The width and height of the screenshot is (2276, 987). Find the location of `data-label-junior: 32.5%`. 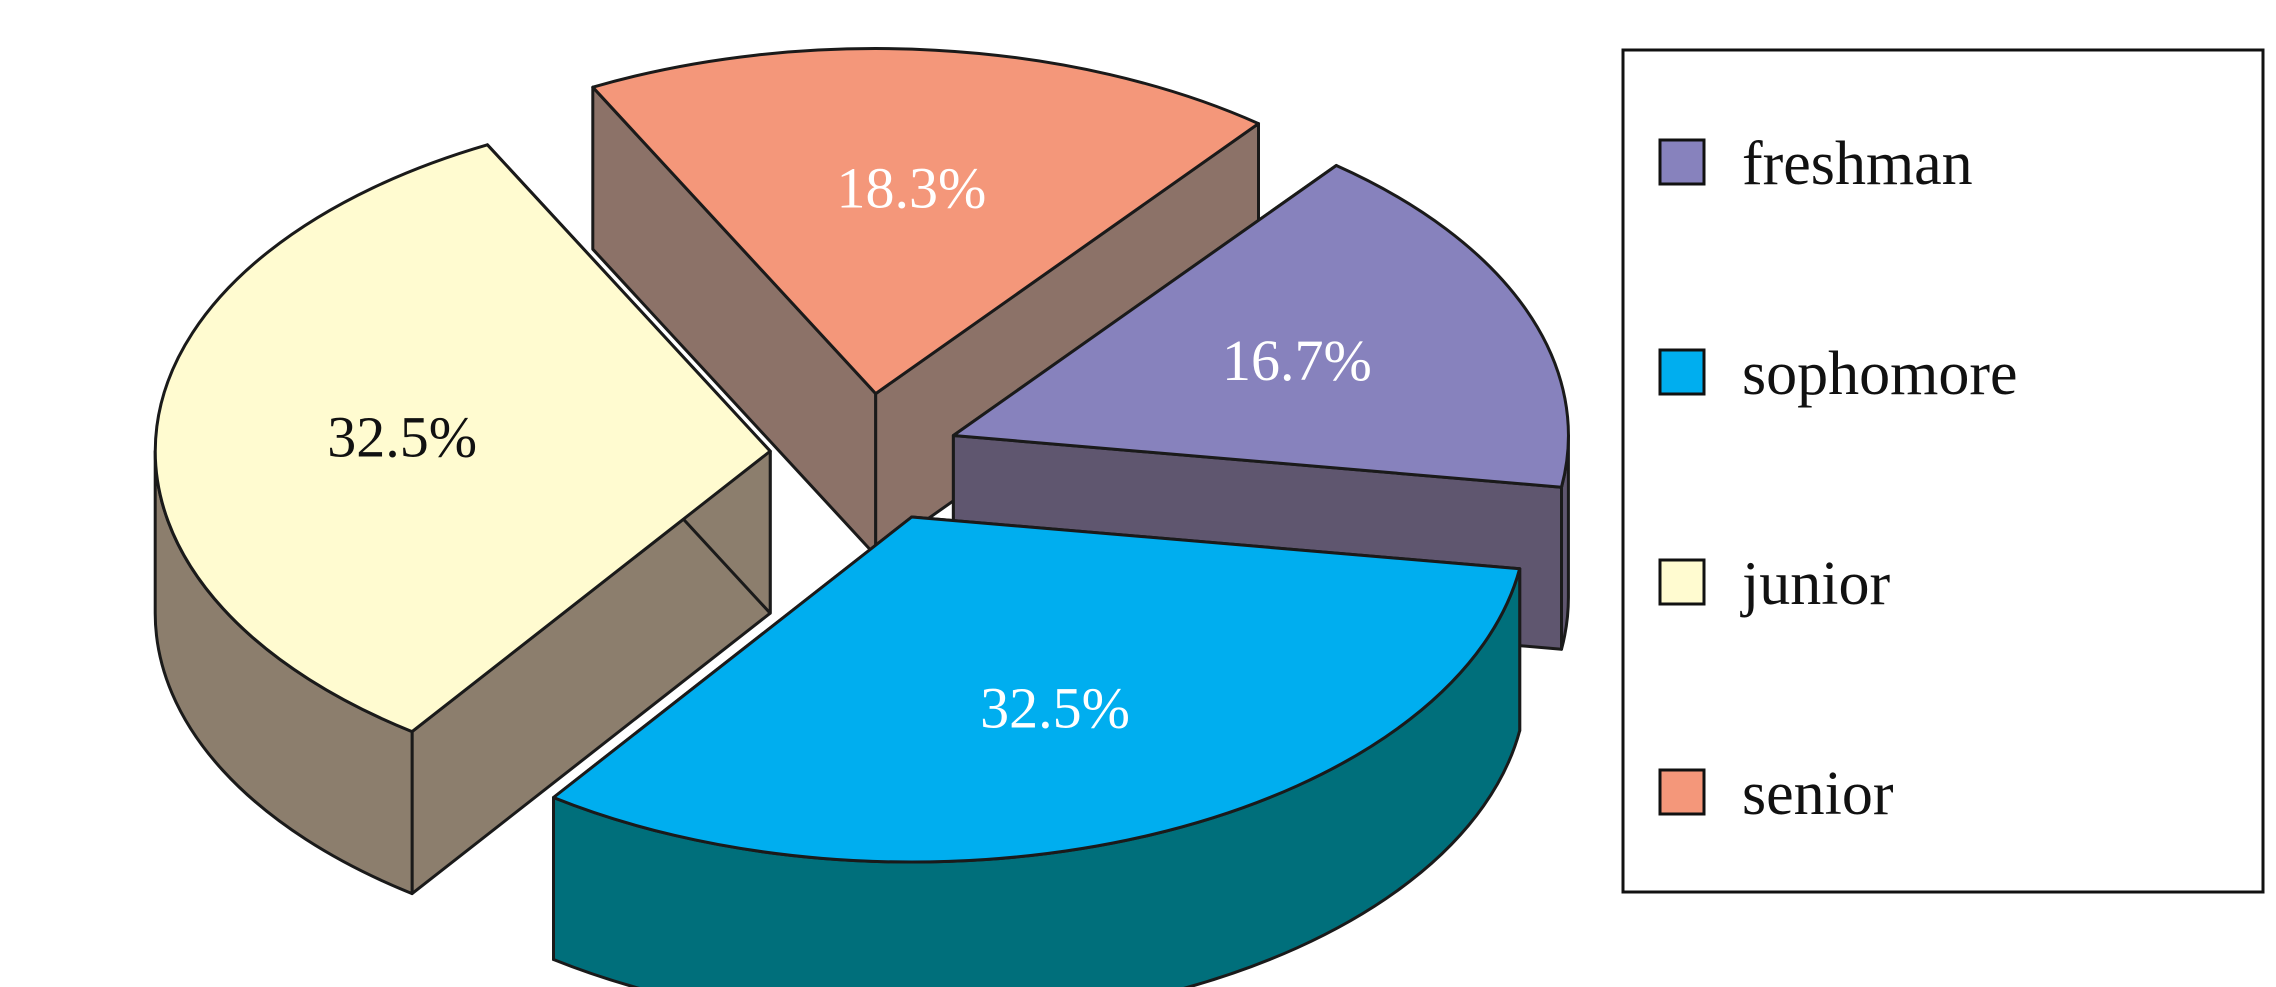

data-label-junior: 32.5% is located at coordinates (402, 436).